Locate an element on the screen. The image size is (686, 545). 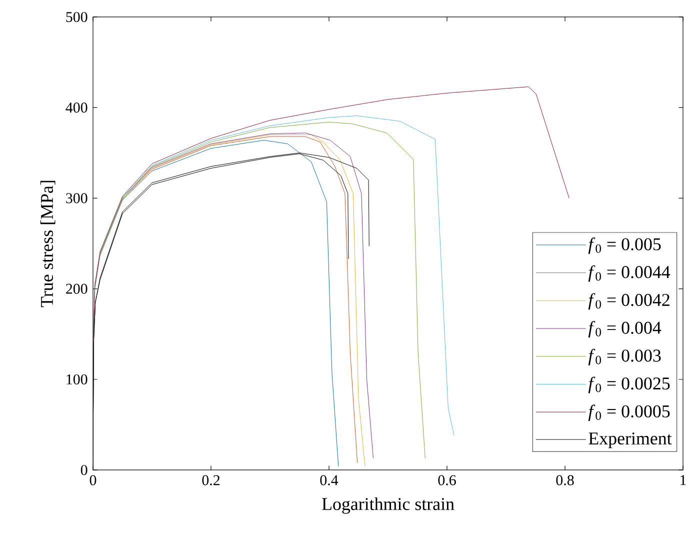
y-tick-label: 100 is located at coordinates (77, 379).